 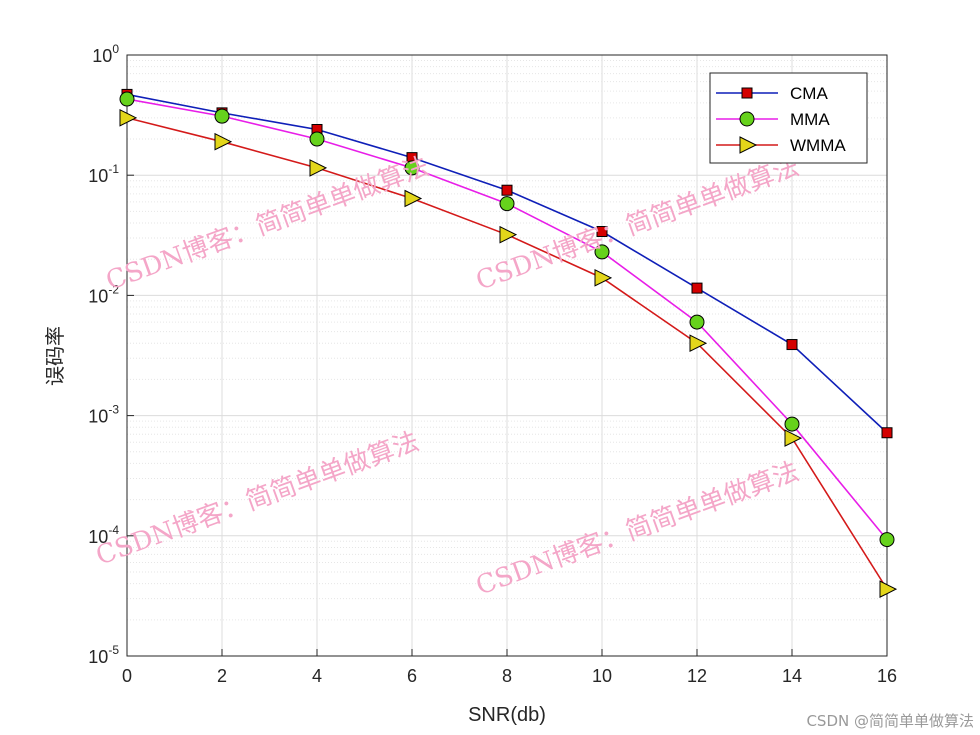 What do you see at coordinates (103, 294) in the screenshot?
I see `y-tick-label: 10⁻²` at bounding box center [103, 294].